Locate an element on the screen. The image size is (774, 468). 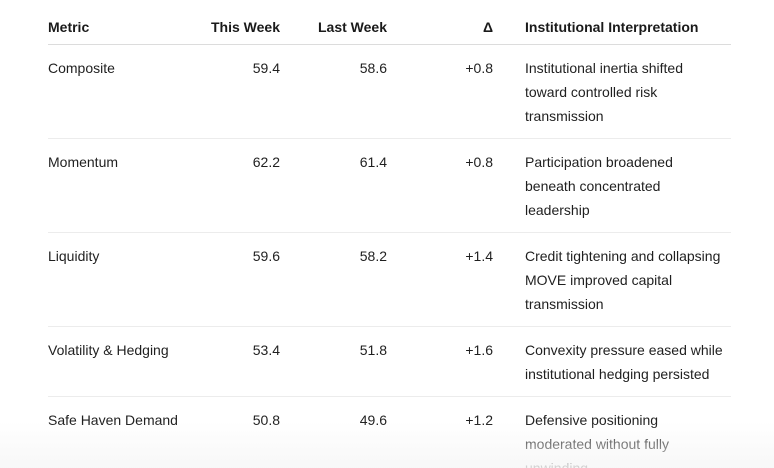
cell-this-week: 59.6 is located at coordinates (232, 279).